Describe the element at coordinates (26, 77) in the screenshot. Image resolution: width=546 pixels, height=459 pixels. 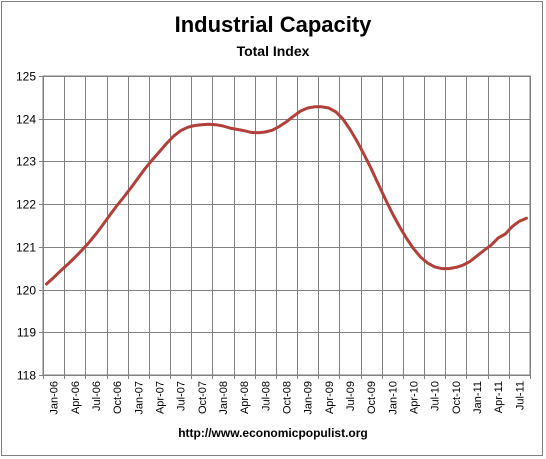
I see `y-tick-label: 125` at that location.